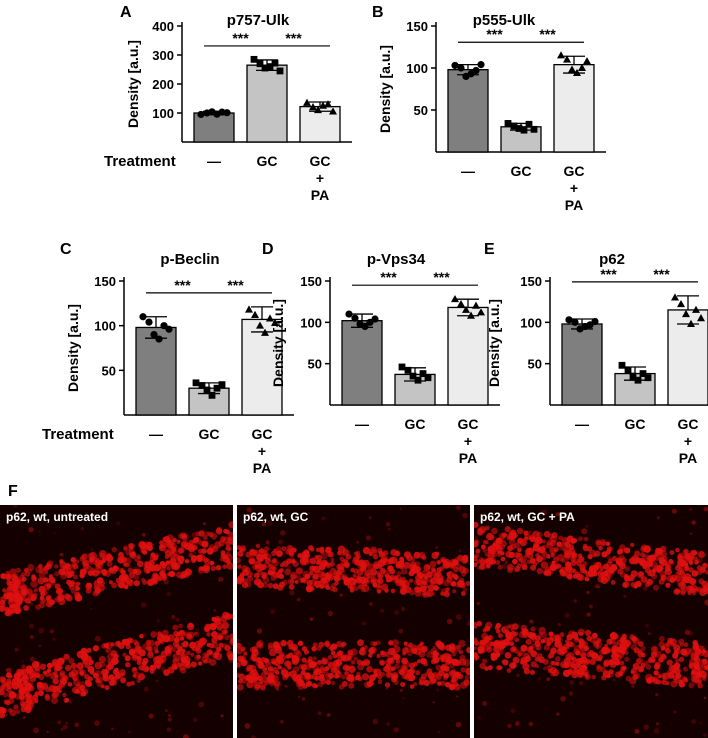 The height and width of the screenshot is (738, 708). Describe the element at coordinates (591, 621) in the screenshot. I see `micrograph-gc-pa: p62, wt, GC + PA` at that location.